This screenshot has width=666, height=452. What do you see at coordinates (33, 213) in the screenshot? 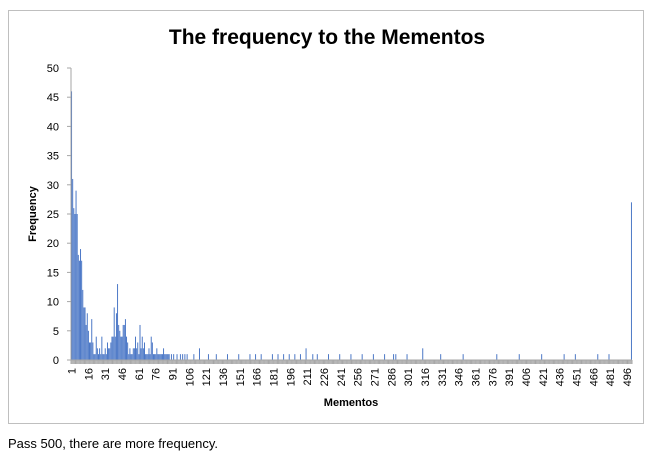
I see `y-axis-title: Frequency` at bounding box center [33, 213].